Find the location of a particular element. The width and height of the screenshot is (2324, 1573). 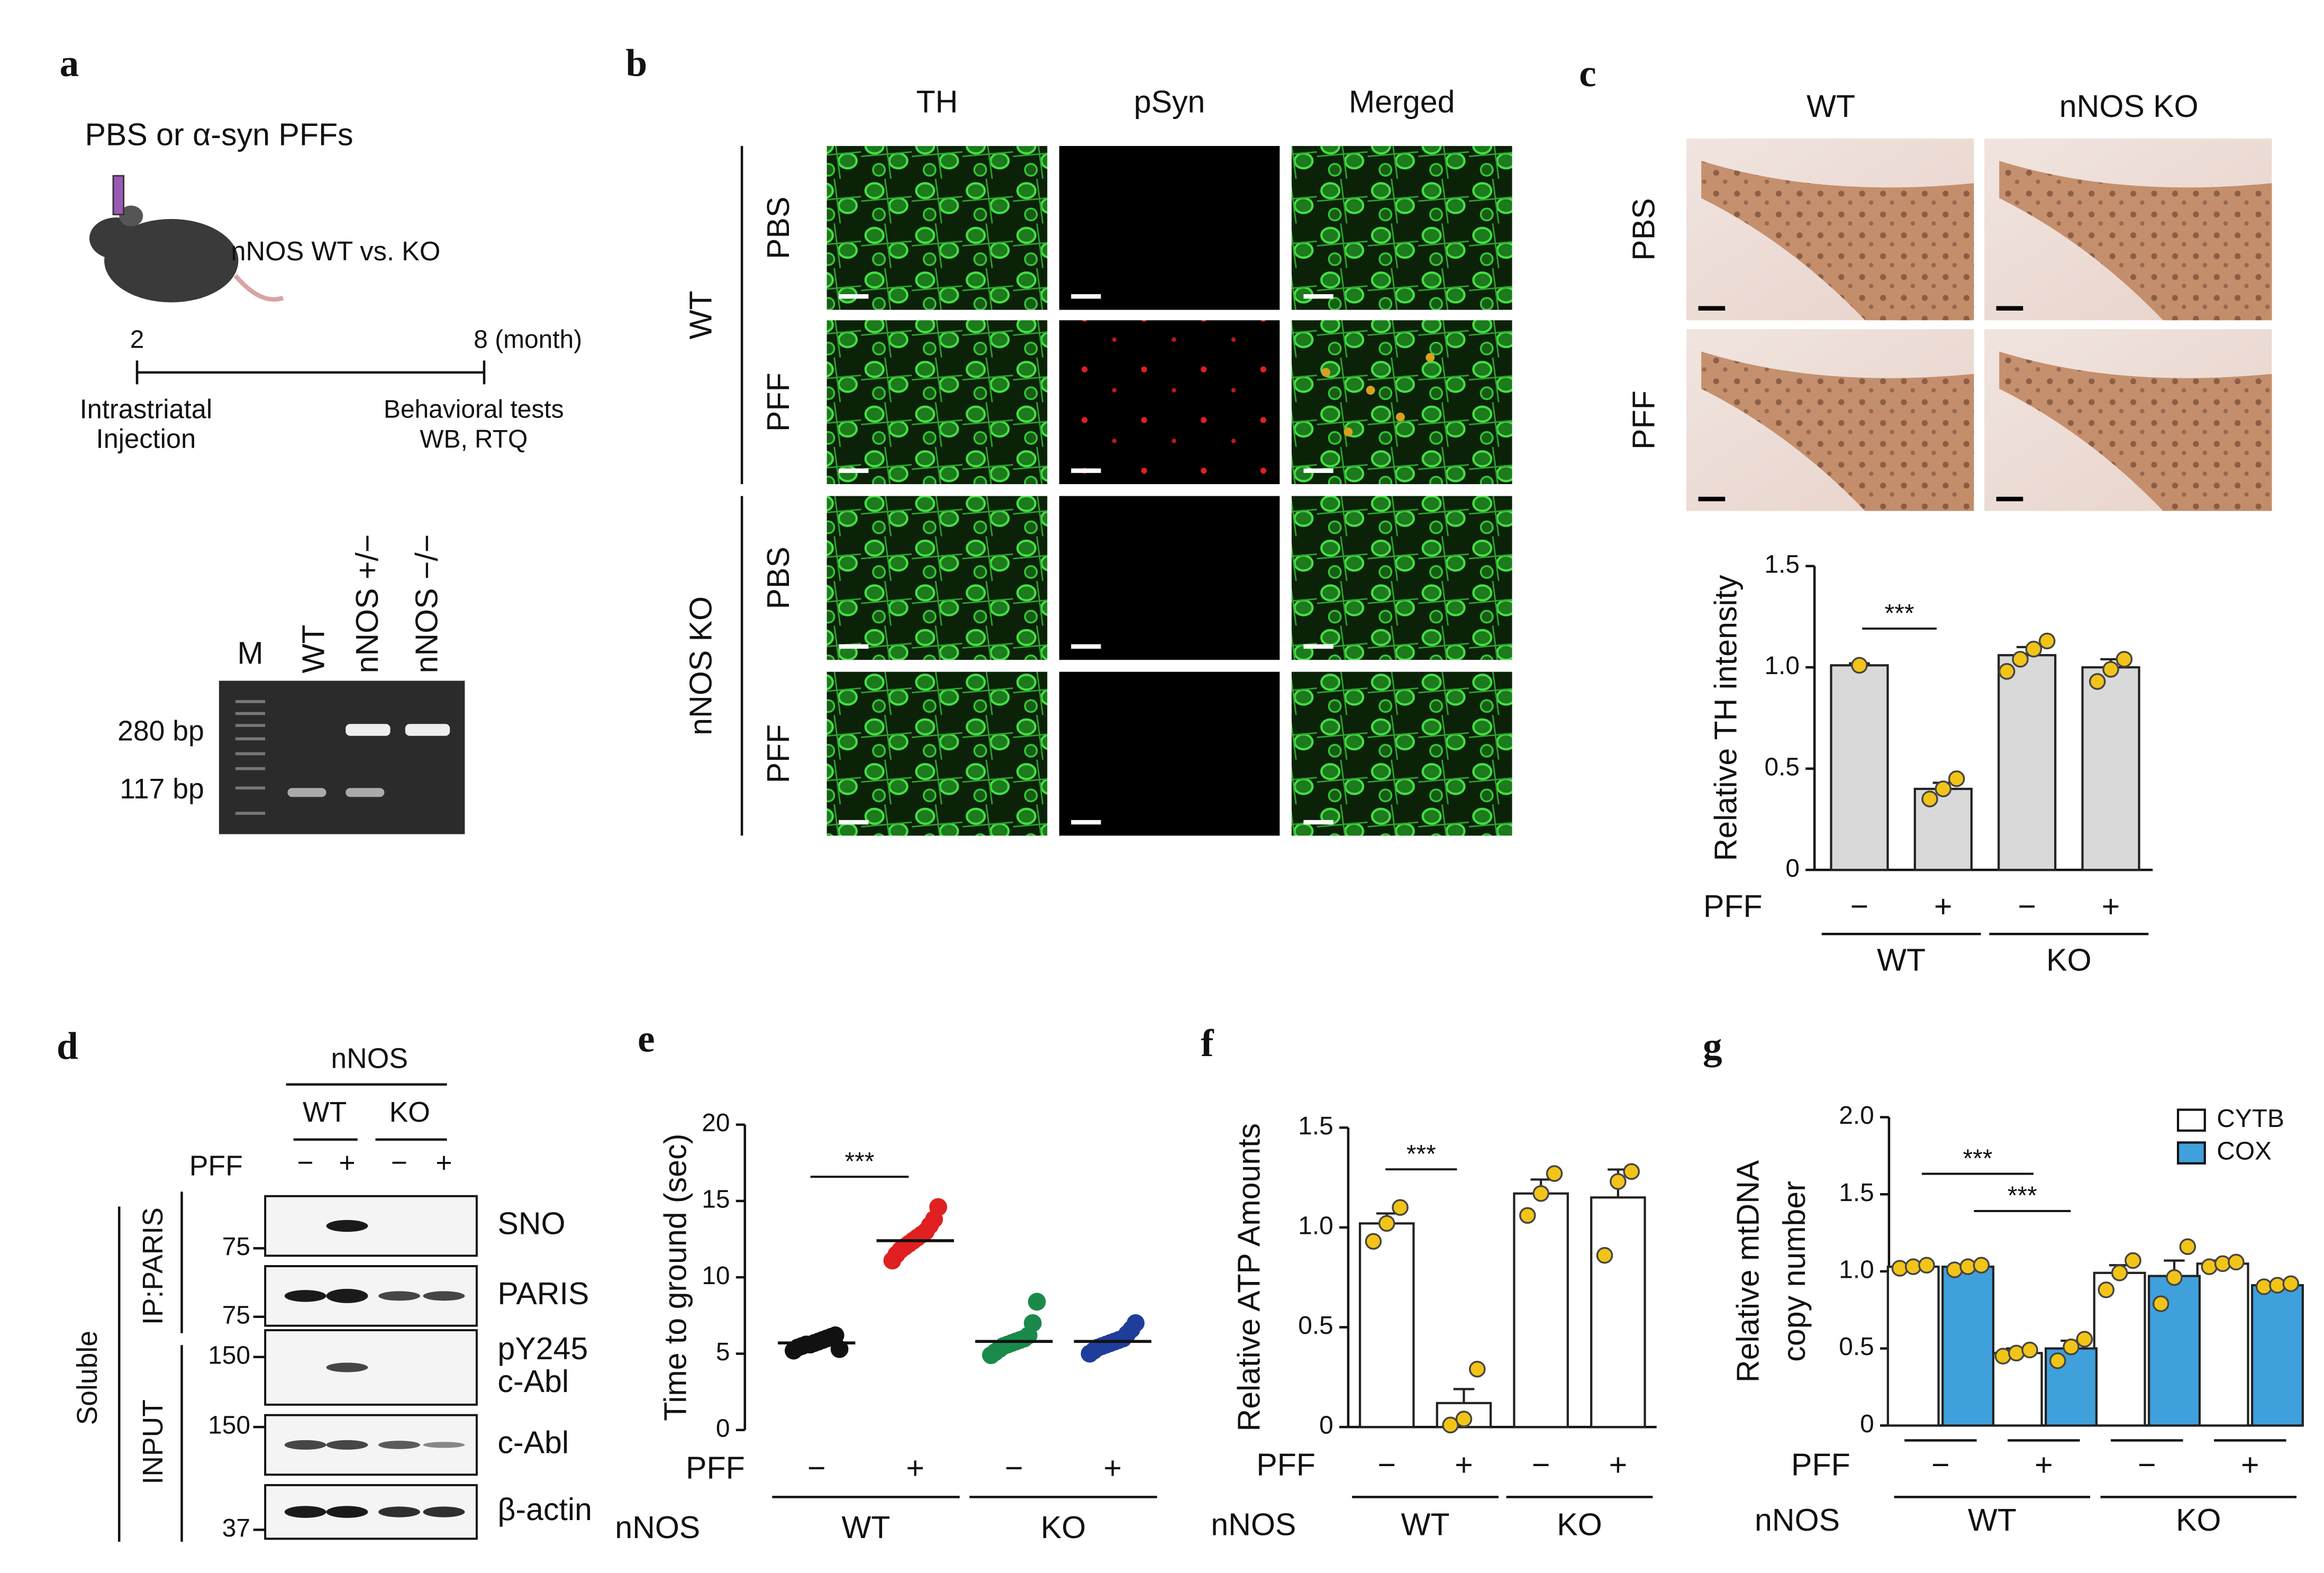

blot is located at coordinates (371, 1226).